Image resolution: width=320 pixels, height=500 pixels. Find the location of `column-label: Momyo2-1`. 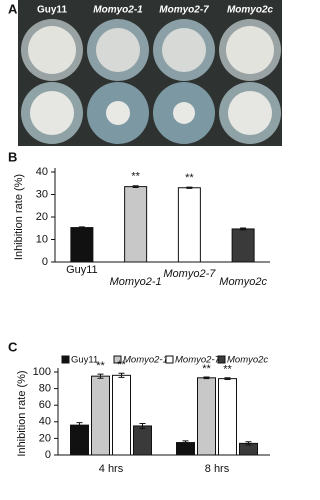

column-label: Momyo2-1 is located at coordinates (118, 10).